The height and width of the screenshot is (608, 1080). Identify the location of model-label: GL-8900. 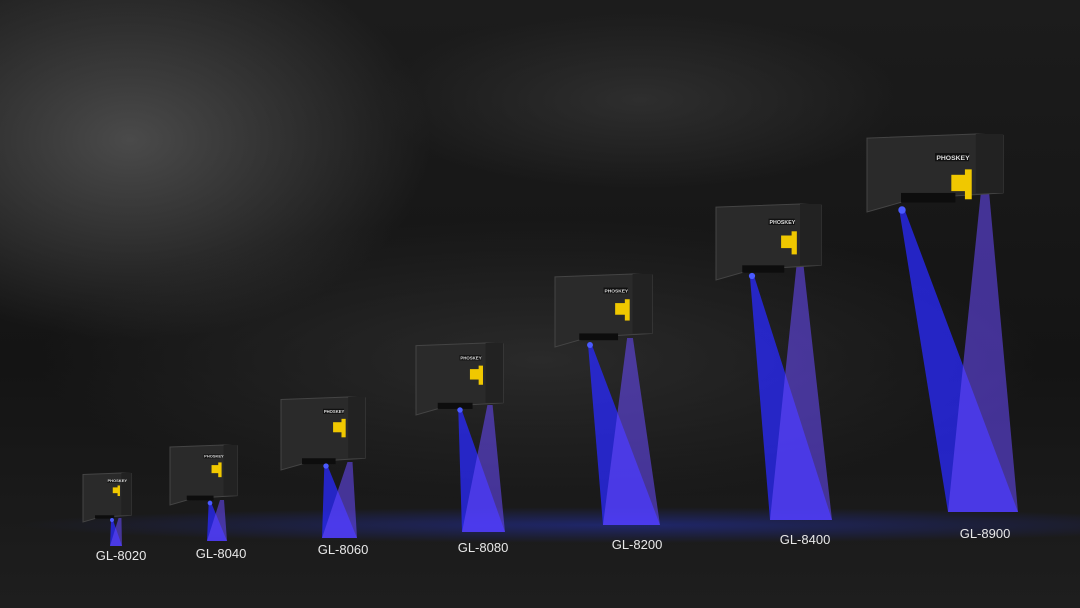
(985, 533).